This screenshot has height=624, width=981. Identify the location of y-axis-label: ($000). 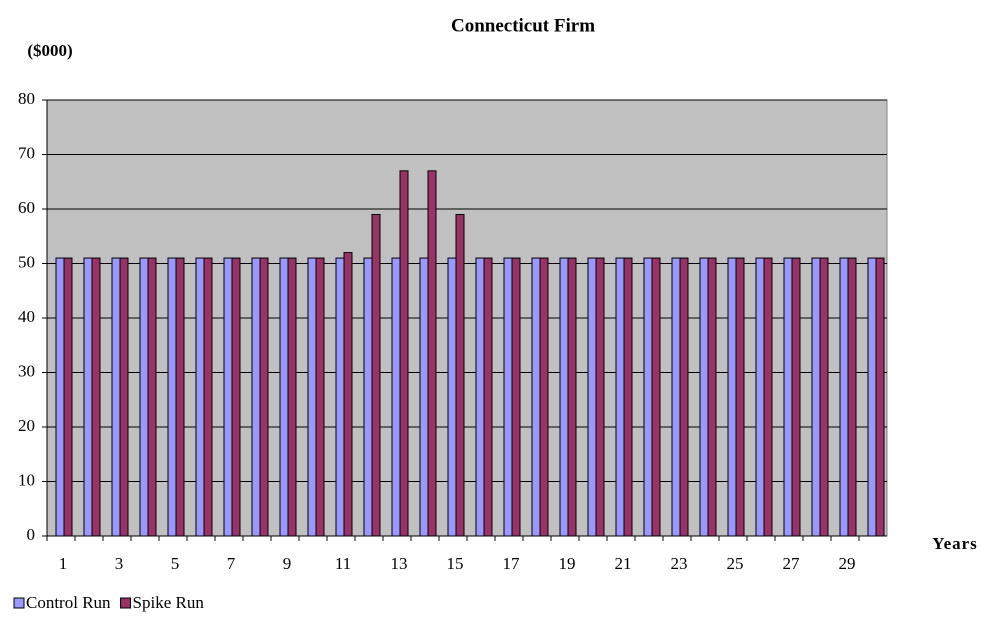
(49, 50).